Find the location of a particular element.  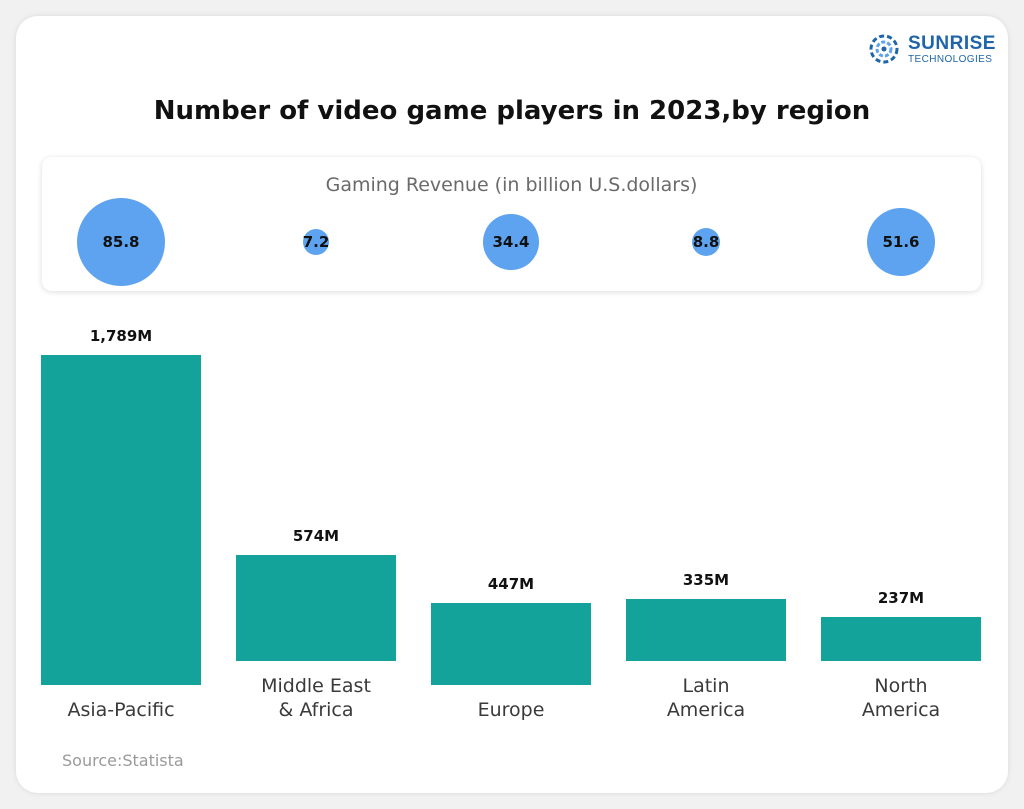

bar-value-label: 237M is located at coordinates (901, 598).